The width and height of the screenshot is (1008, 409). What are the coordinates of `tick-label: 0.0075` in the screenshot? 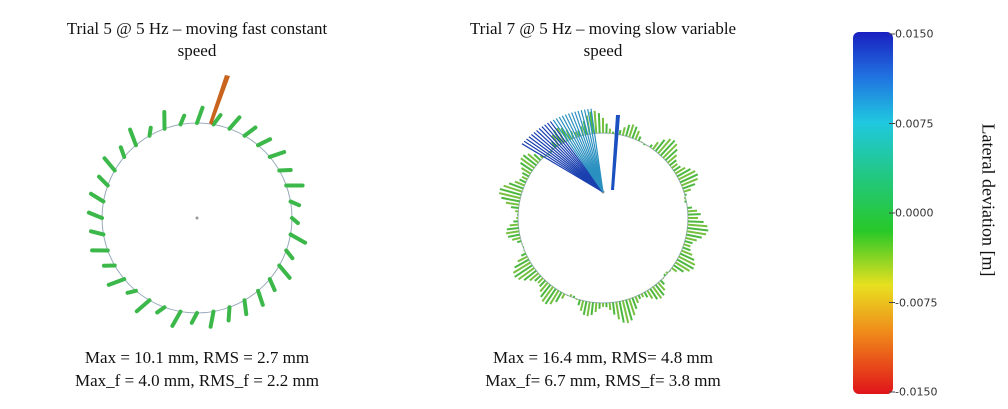 It's located at (914, 123).